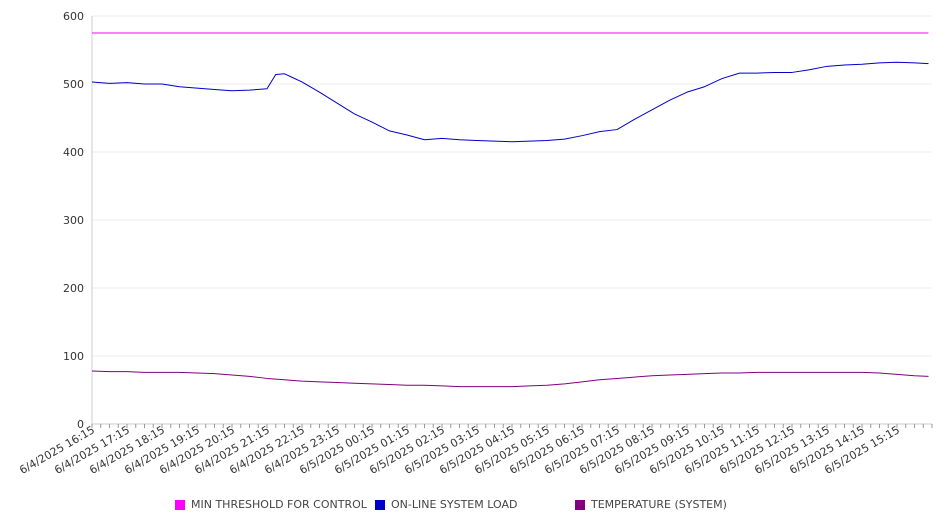 The height and width of the screenshot is (526, 946). I want to click on y-axis-ticks: 0 100 200 300 400 500 600, so click(73, 220).